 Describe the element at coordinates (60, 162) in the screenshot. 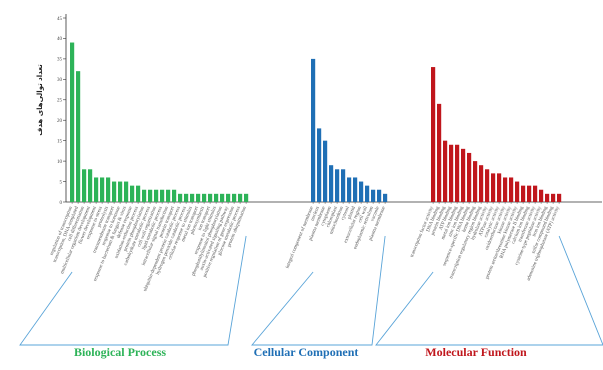

I see `y-tick-label: 10` at that location.